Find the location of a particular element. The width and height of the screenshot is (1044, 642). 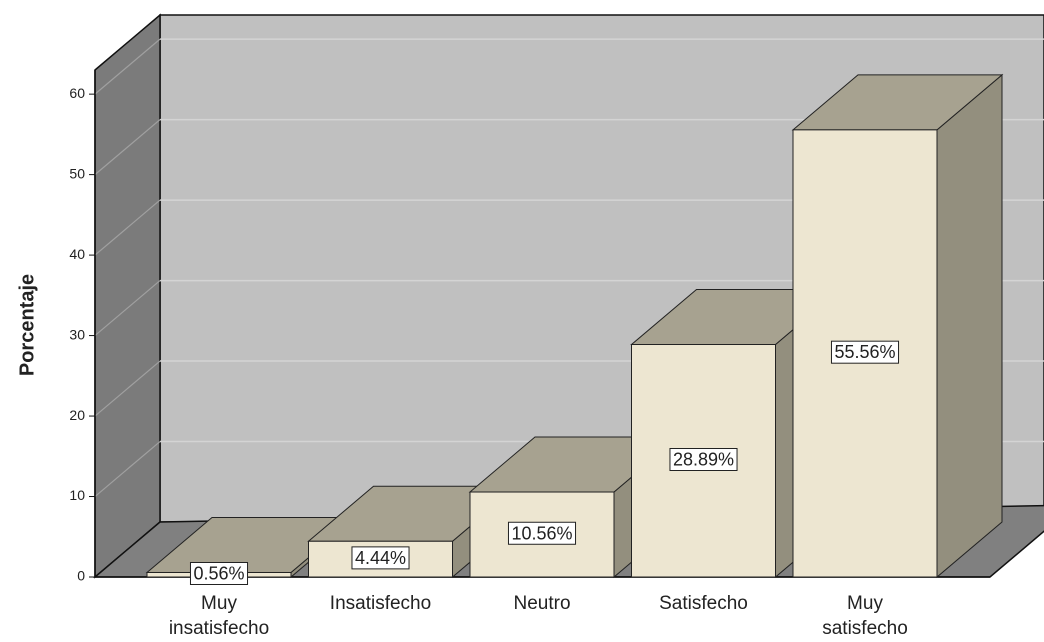

x-tick-label: Insatisfecho is located at coordinates (380, 603).